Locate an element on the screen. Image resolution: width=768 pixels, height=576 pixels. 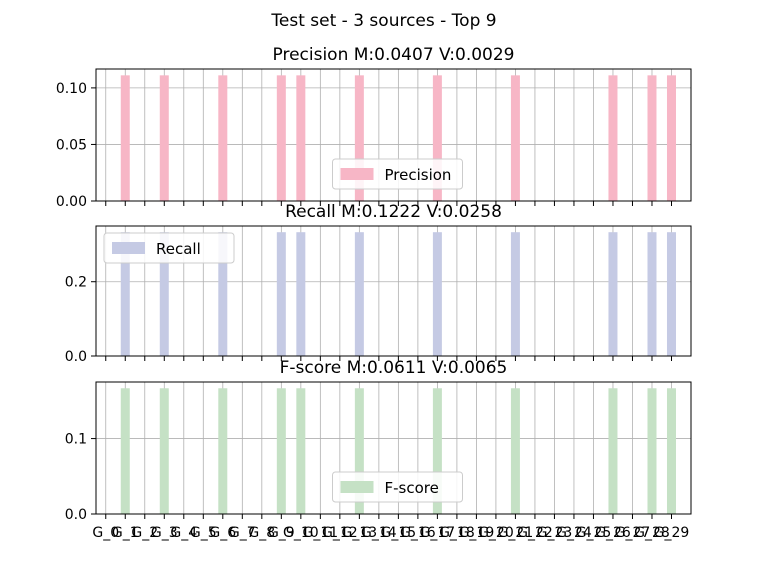
legend: F-score is located at coordinates (397, 487).